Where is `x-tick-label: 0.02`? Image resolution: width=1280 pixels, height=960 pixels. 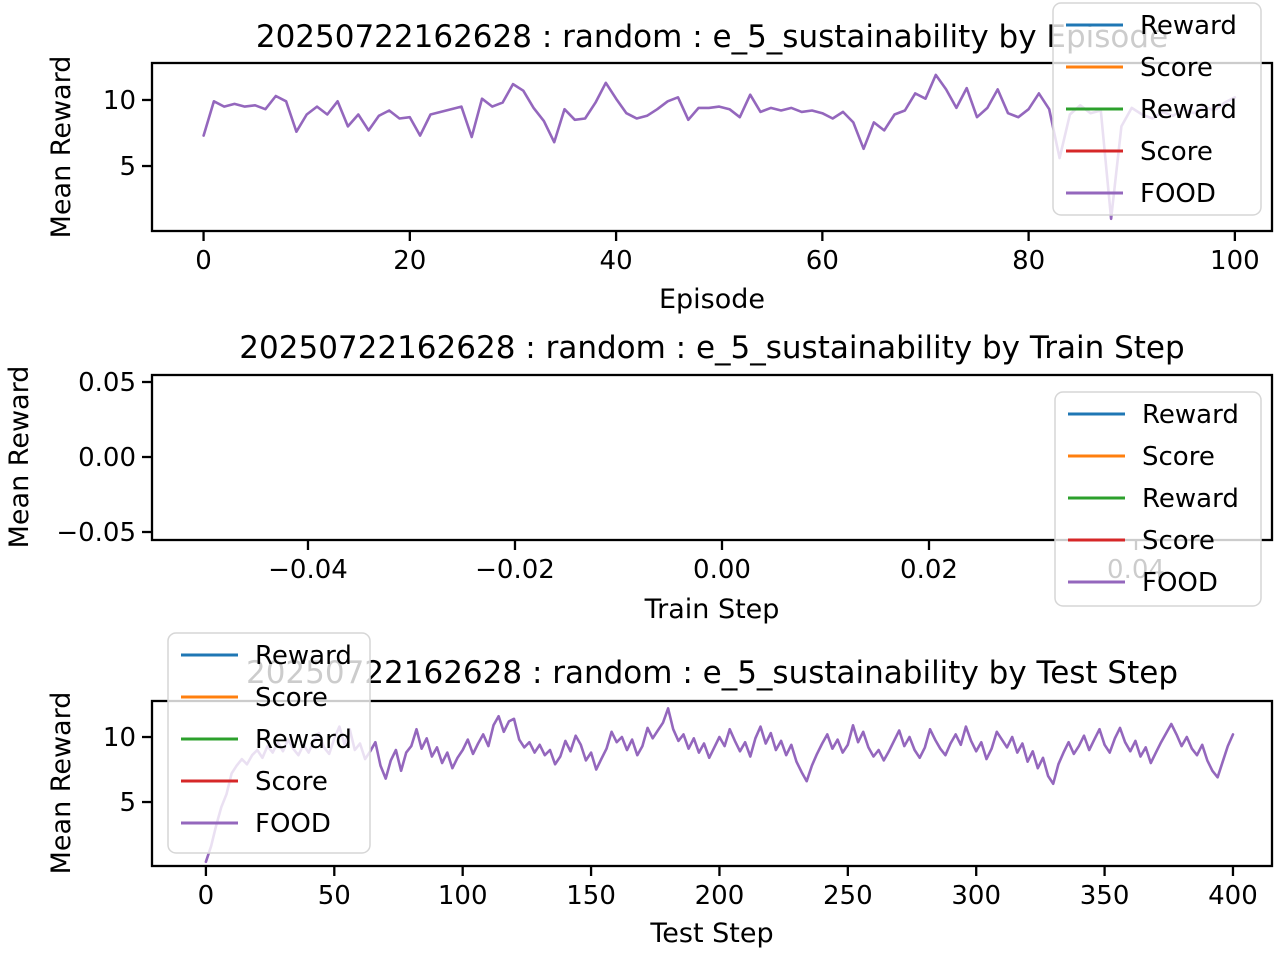
x-tick-label: 0.02 is located at coordinates (929, 570).